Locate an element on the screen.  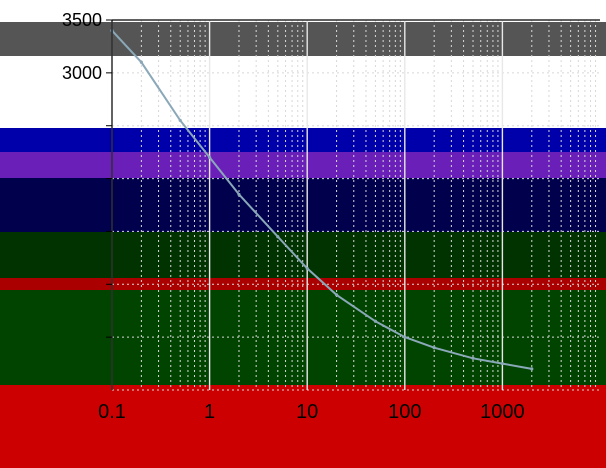
y-tick-label: 3000 is located at coordinates (82, 73).